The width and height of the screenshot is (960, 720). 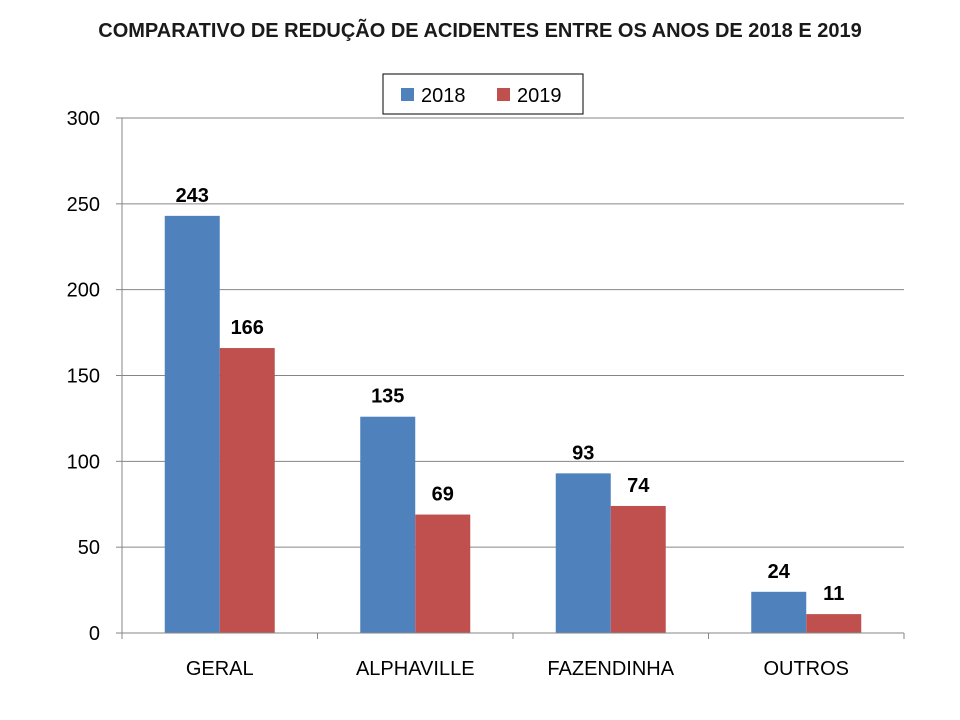 What do you see at coordinates (833, 594) in the screenshot?
I see `data-label-outros-2019: 11` at bounding box center [833, 594].